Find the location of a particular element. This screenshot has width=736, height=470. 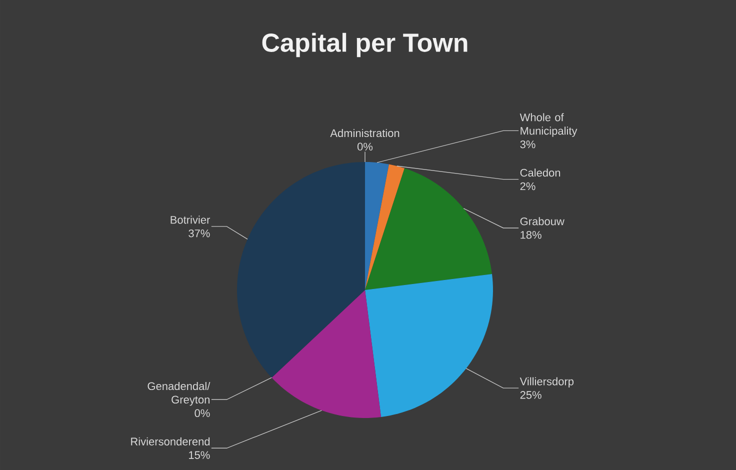

data-label: 15% is located at coordinates (199, 455).